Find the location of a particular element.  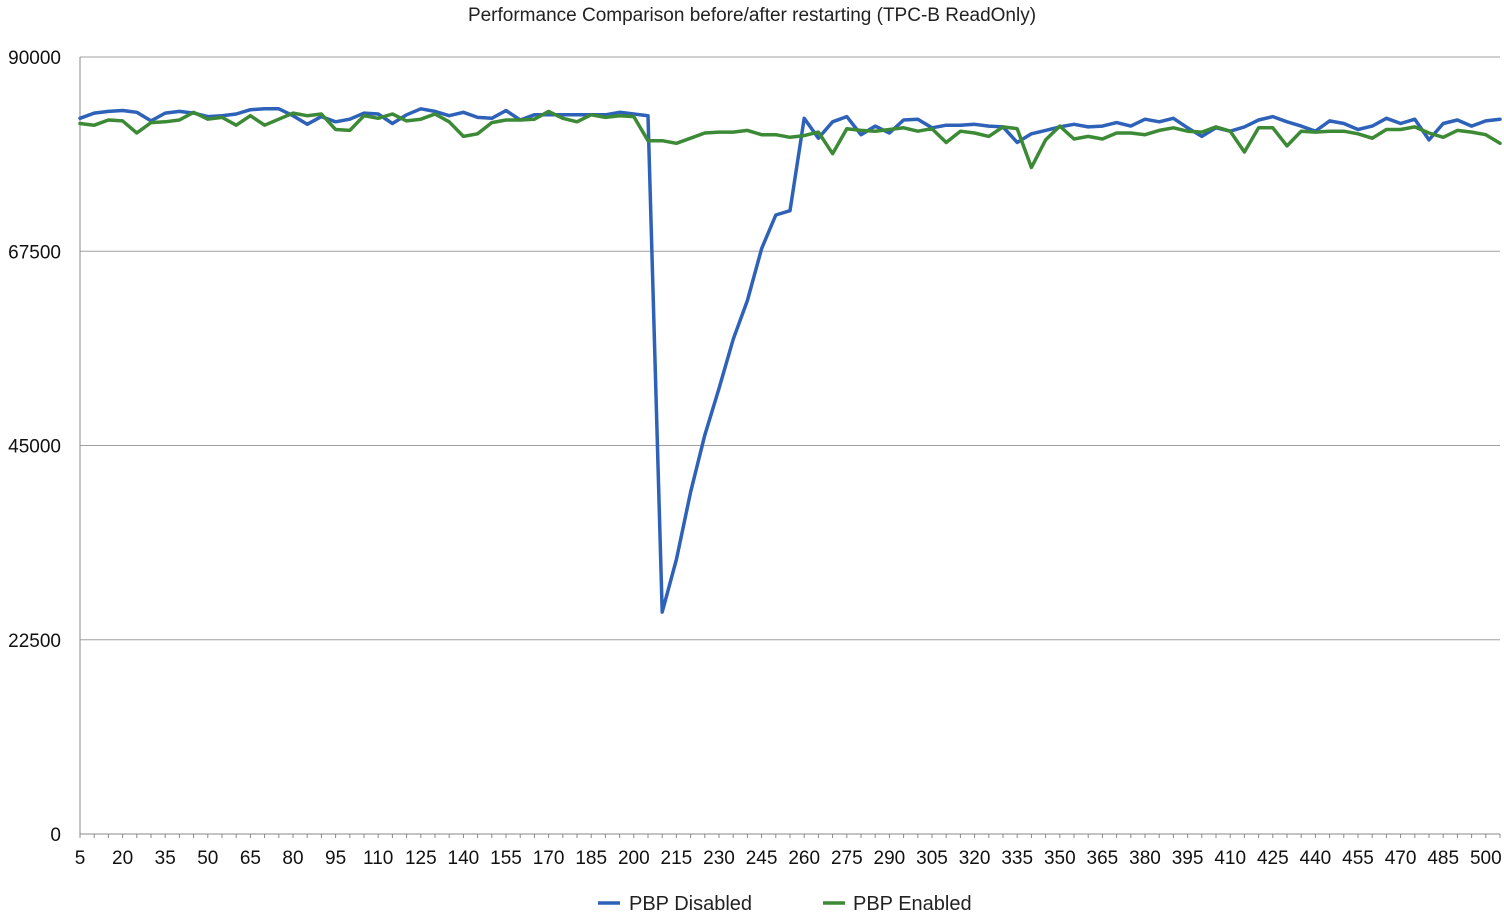

x-tick-label: 110 is located at coordinates (378, 858).